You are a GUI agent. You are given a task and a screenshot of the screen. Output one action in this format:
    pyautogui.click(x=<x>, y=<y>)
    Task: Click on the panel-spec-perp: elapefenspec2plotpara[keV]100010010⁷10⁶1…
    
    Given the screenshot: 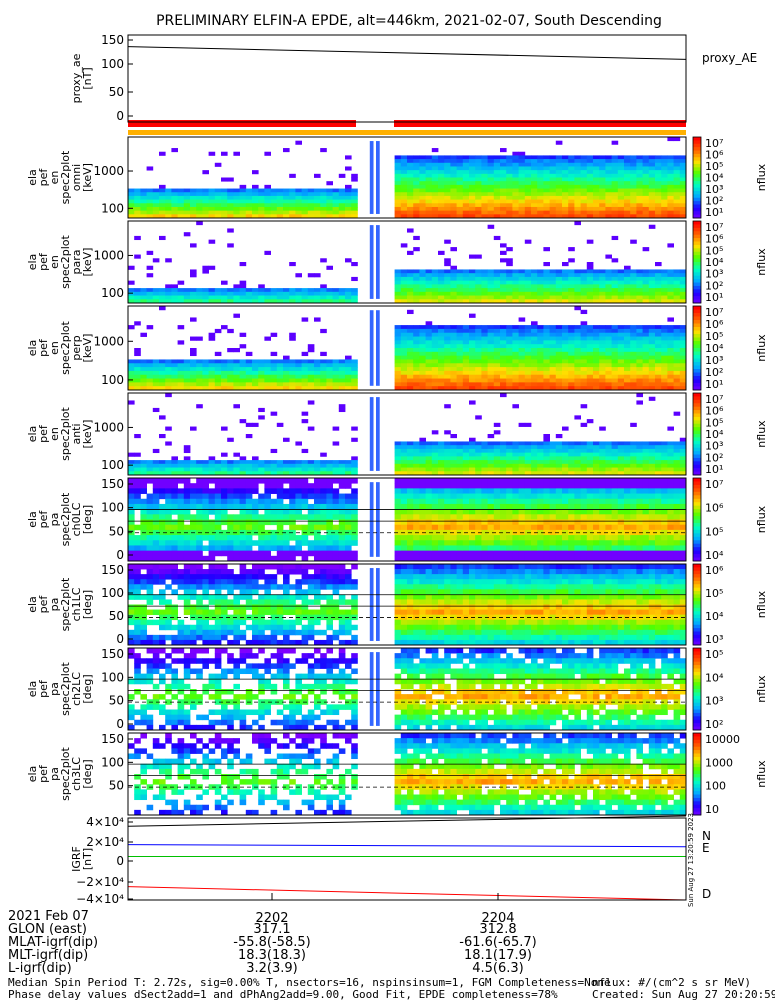 What is the action you would take?
    pyautogui.click(x=397, y=262)
    